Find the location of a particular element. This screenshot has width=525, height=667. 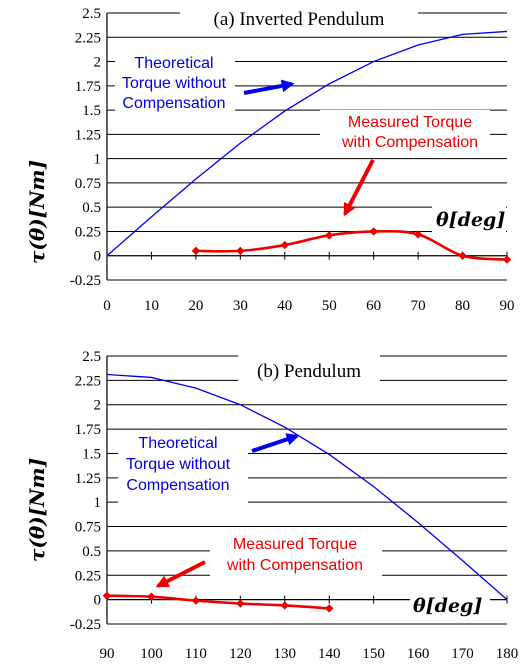

x-tick-label: 60 is located at coordinates (373, 306).